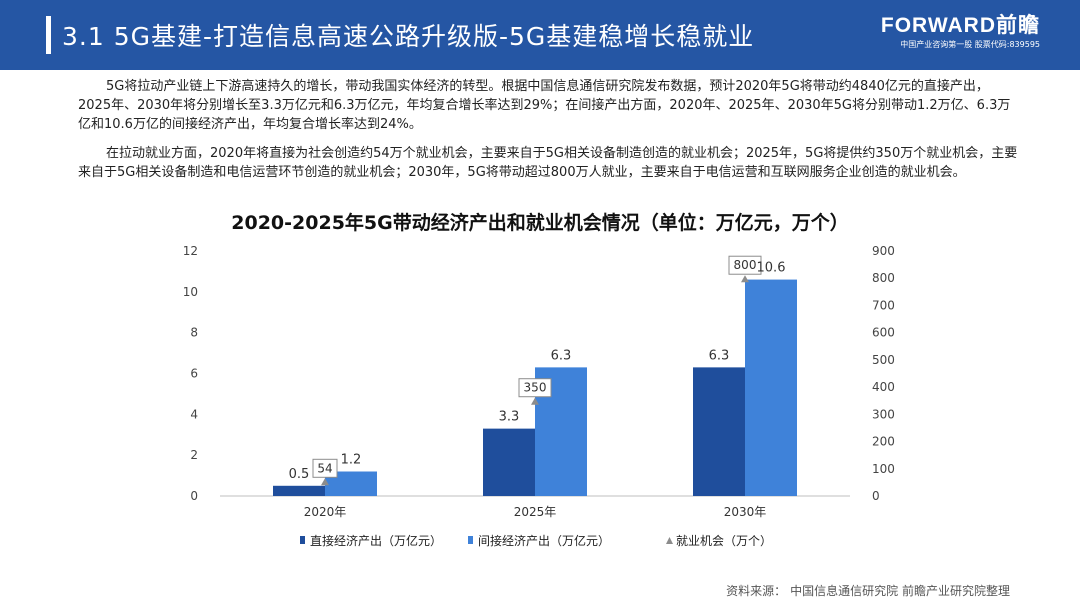 This screenshot has width=1080, height=614. What do you see at coordinates (883, 414) in the screenshot?
I see `y-right-tick-label: 300` at bounding box center [883, 414].